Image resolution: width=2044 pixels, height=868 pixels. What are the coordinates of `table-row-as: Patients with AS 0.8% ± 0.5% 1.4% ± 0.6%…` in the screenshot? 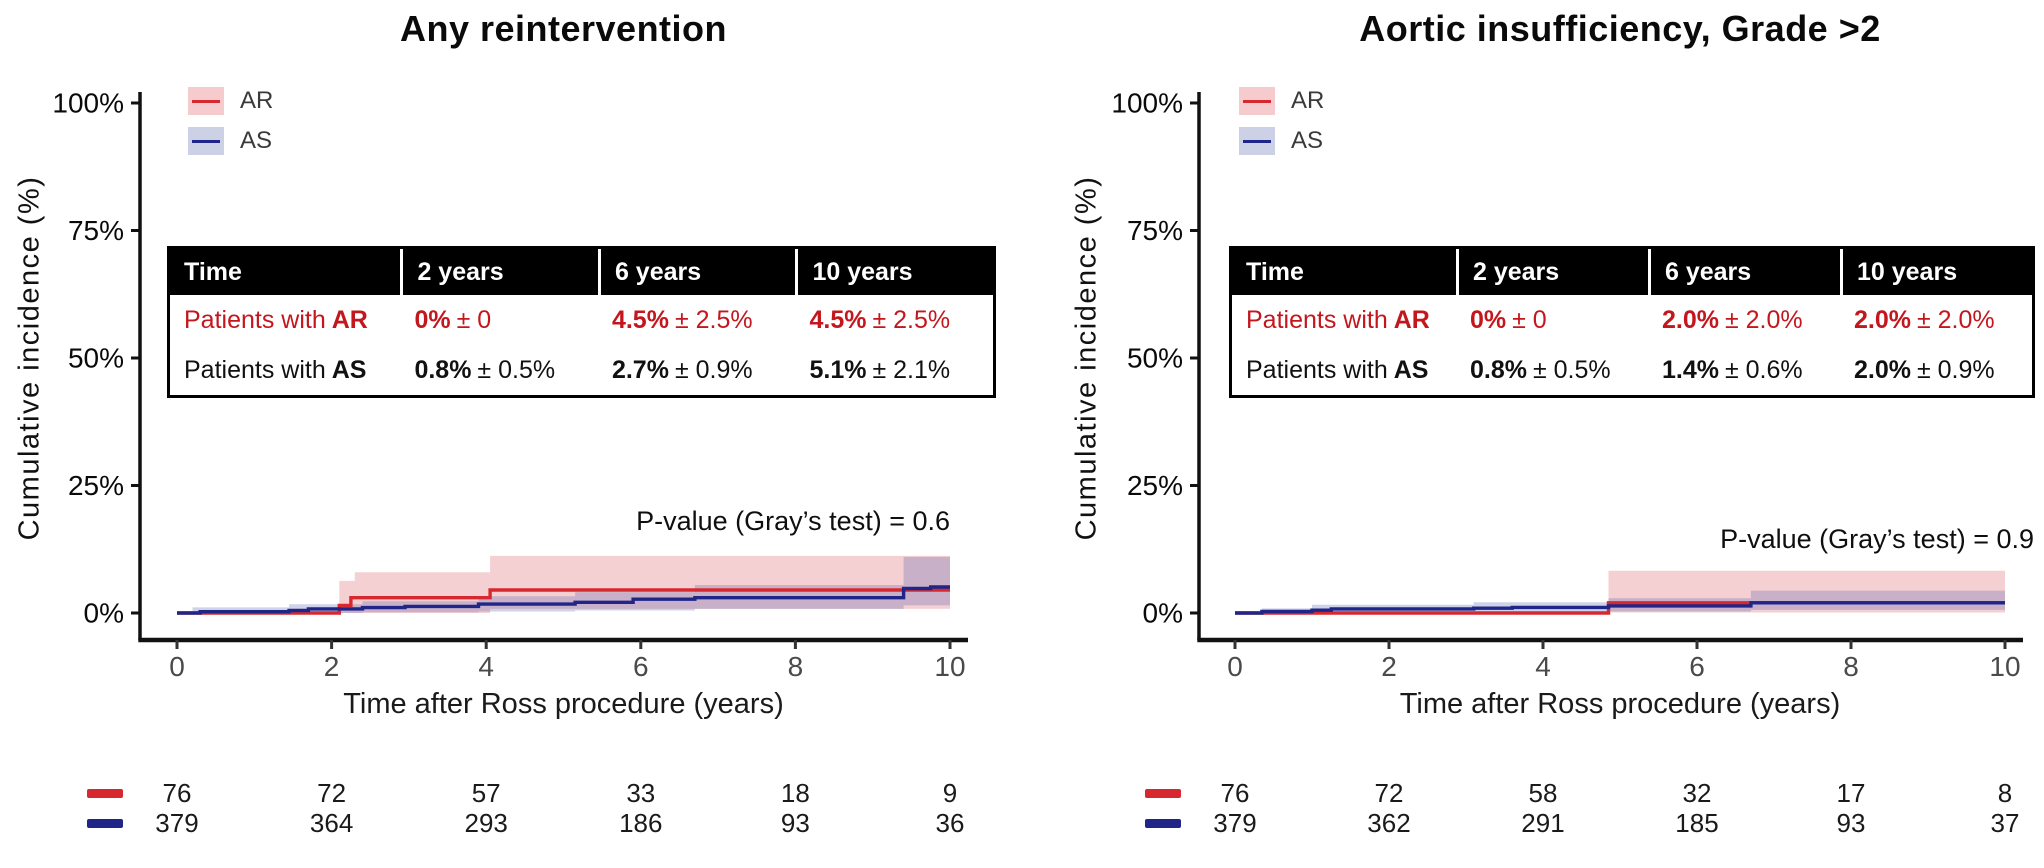 It's located at (1632, 370).